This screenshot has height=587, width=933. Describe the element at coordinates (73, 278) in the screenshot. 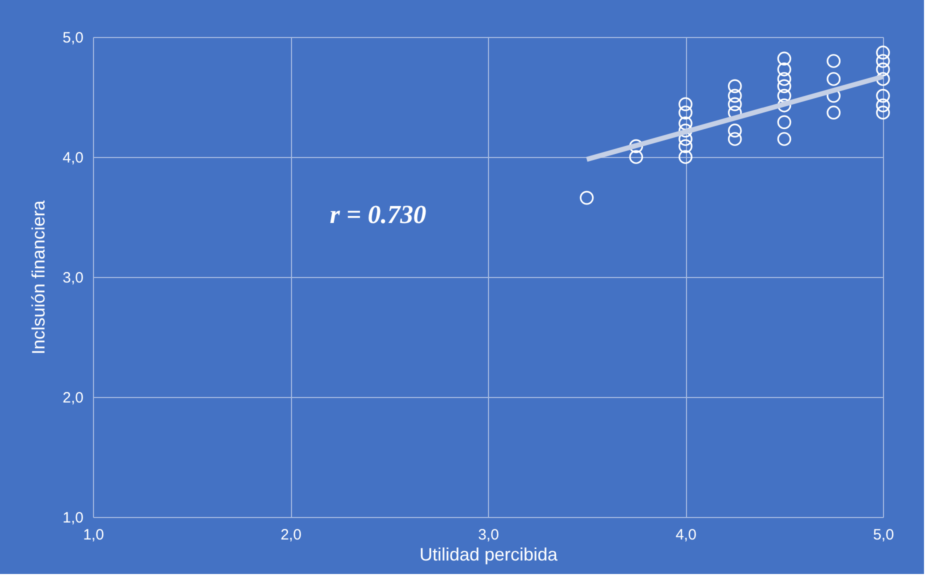

I see `y-tick-label: 3,0` at that location.